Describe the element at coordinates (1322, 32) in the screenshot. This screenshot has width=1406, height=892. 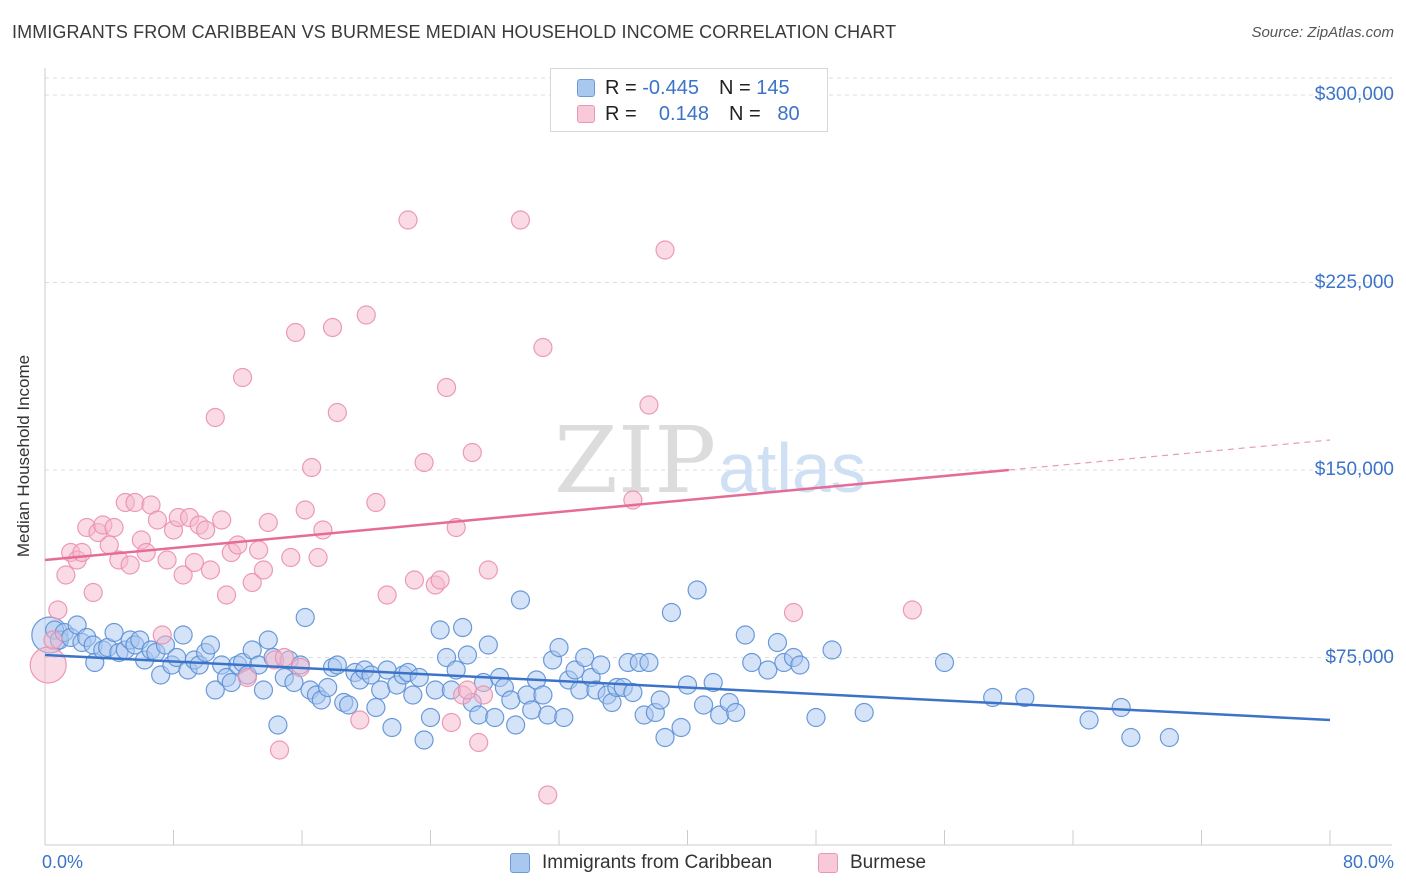
I see `source-label: Source: ZipAtlas.com` at that location.